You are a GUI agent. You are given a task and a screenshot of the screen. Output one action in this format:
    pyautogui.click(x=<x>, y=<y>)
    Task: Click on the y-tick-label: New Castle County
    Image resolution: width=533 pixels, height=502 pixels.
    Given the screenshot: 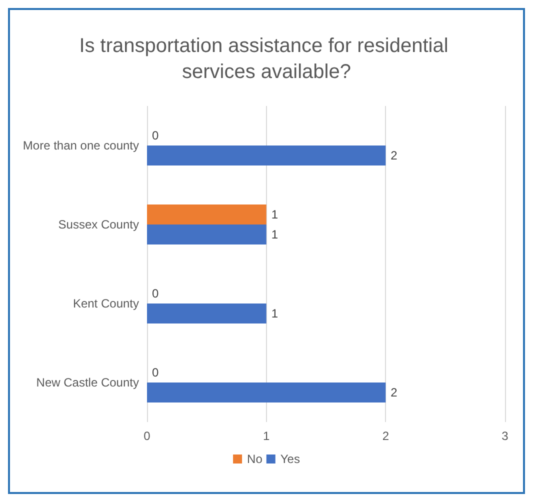 What is the action you would take?
    pyautogui.click(x=87, y=383)
    